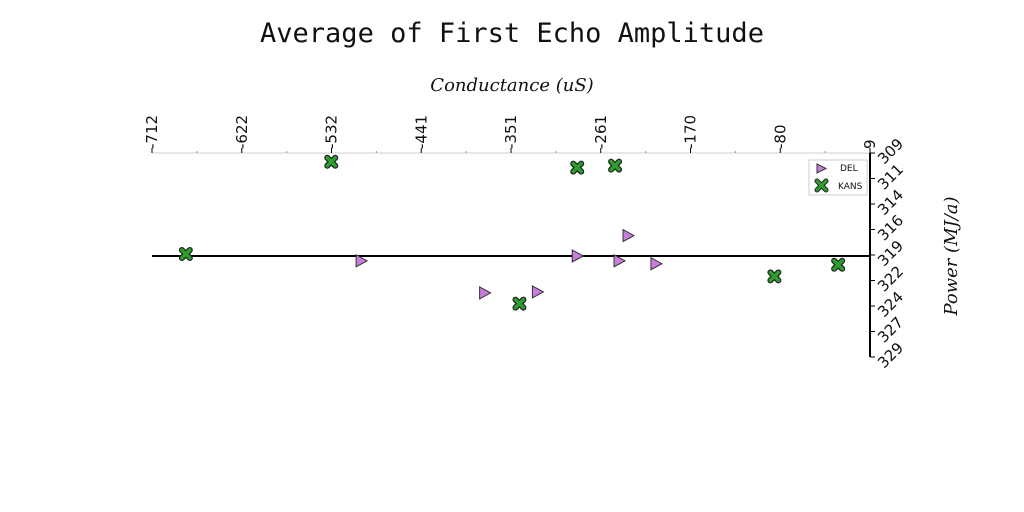 This screenshot has height=512, width=1024. Describe the element at coordinates (890, 355) in the screenshot. I see `y-tick-label: 329` at that location.